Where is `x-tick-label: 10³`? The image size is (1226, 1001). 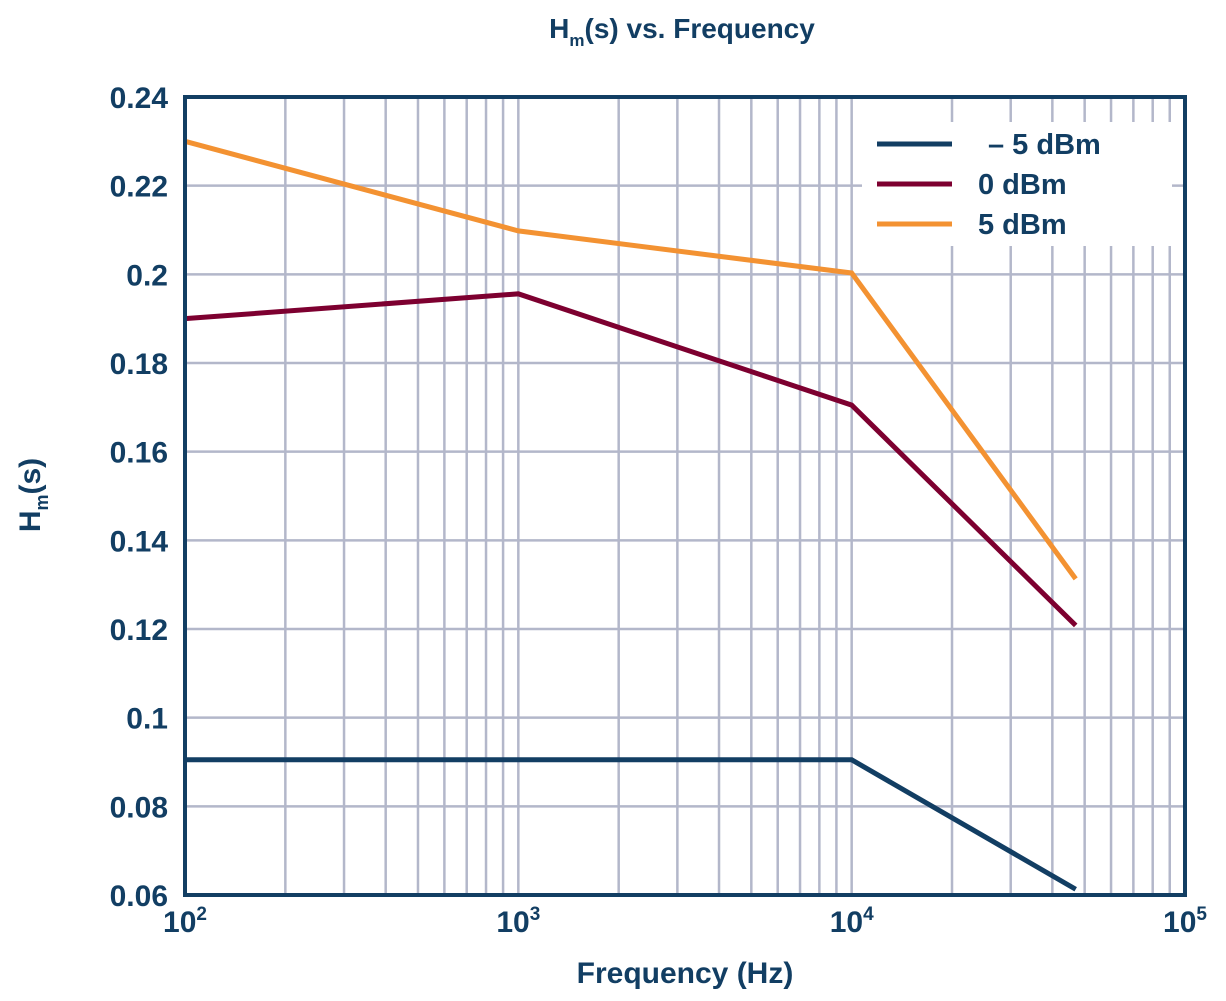 x-tick-label: 10³ is located at coordinates (518, 921).